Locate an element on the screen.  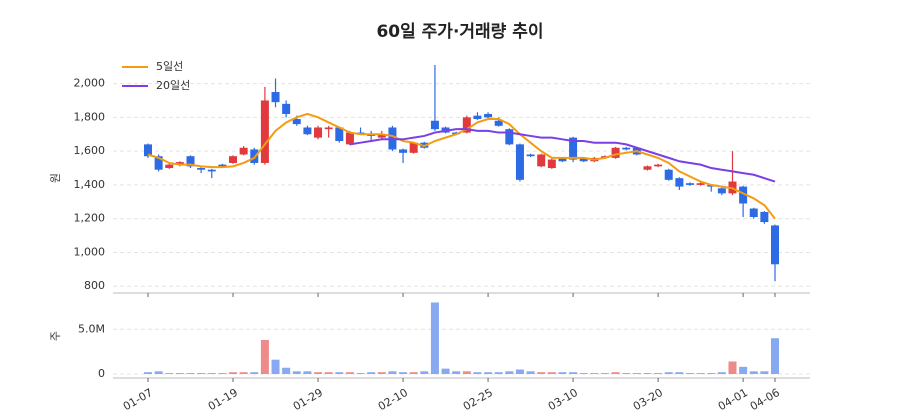
x-tick-label: 02-10 is located at coordinates (393, 399).